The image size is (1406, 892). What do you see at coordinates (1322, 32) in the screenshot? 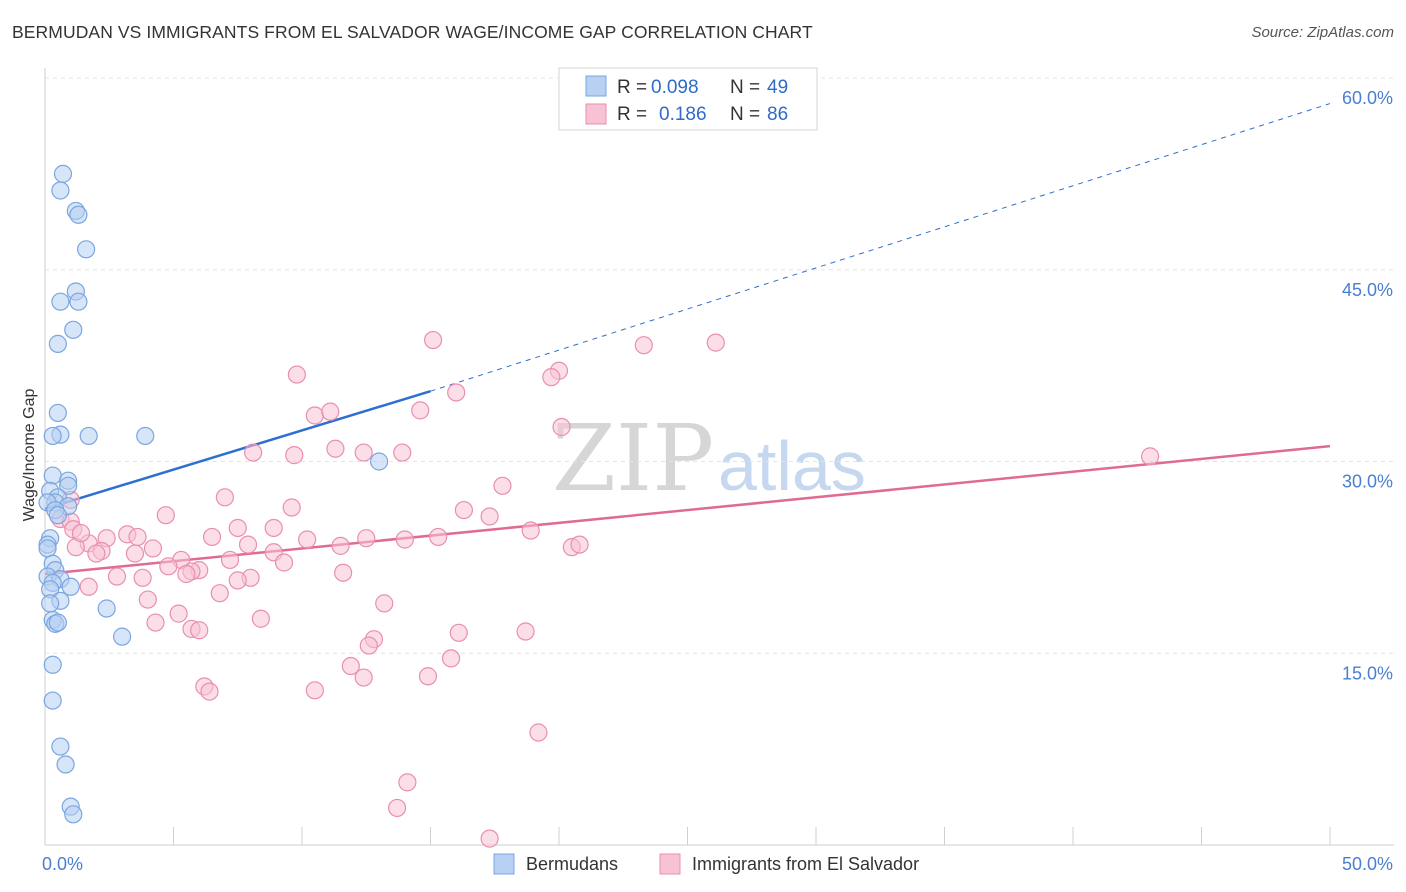
I see `source-credit: Source: ZipAtlas.com` at bounding box center [1322, 32].